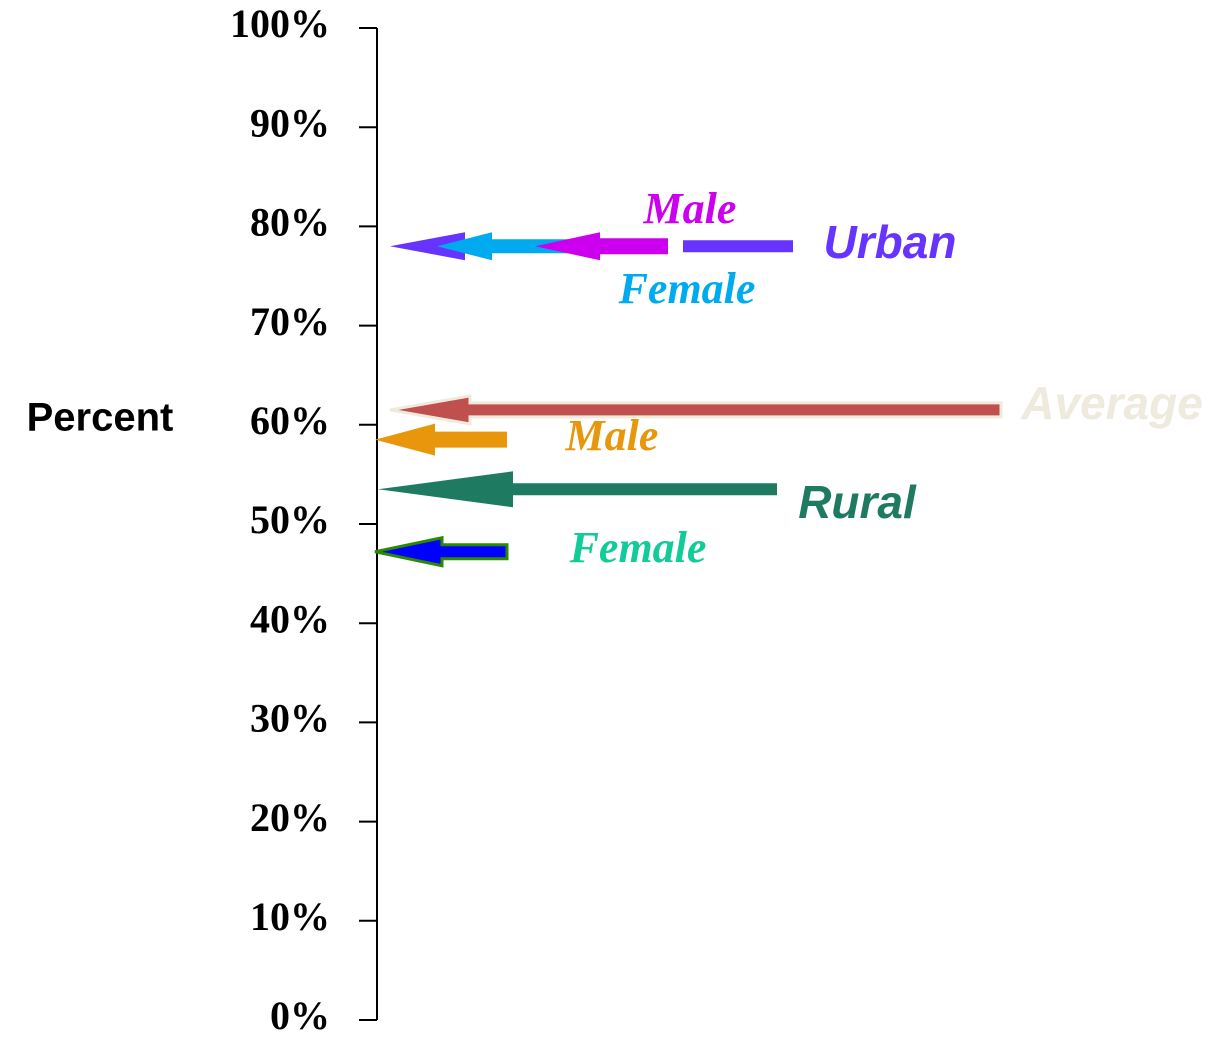 The width and height of the screenshot is (1220, 1038). What do you see at coordinates (100, 418) in the screenshot?
I see `y-axis-label: Percent` at bounding box center [100, 418].